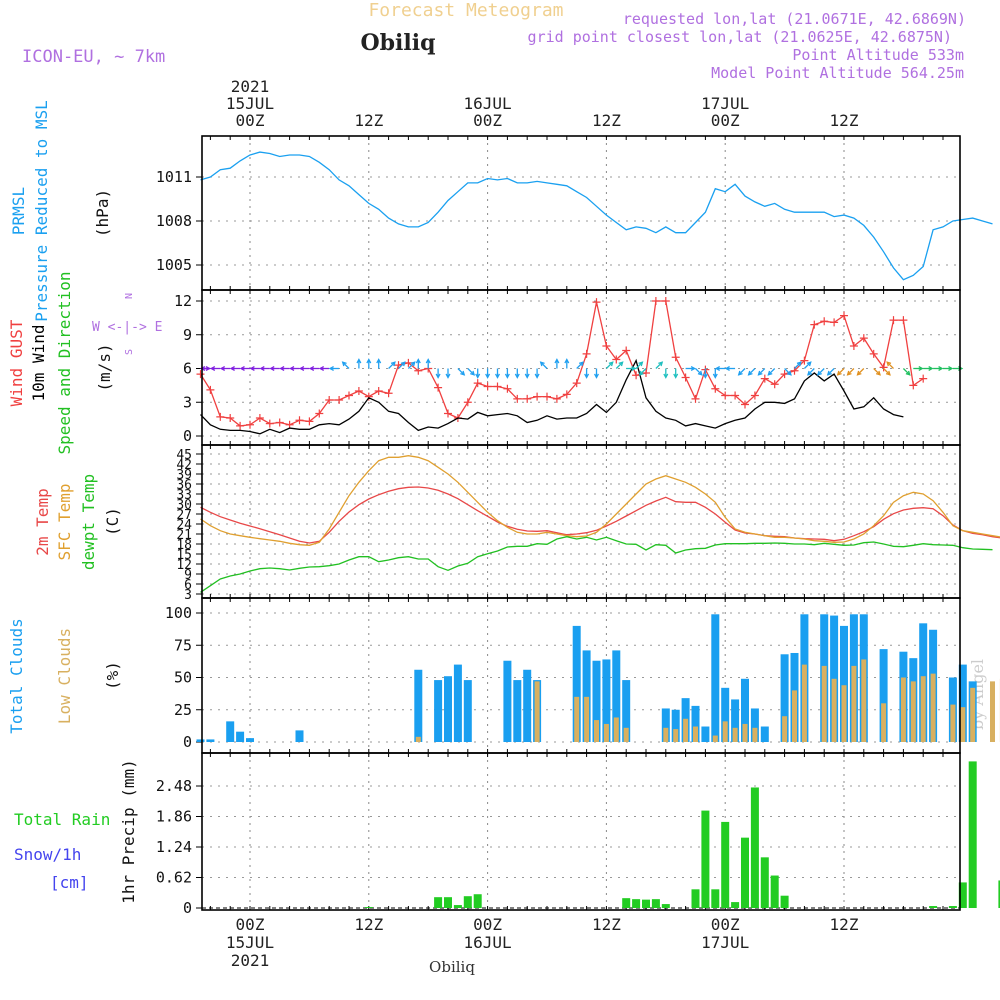 This screenshot has width=1000, height=1000. I want to click on unit-label: (%), so click(112, 675).